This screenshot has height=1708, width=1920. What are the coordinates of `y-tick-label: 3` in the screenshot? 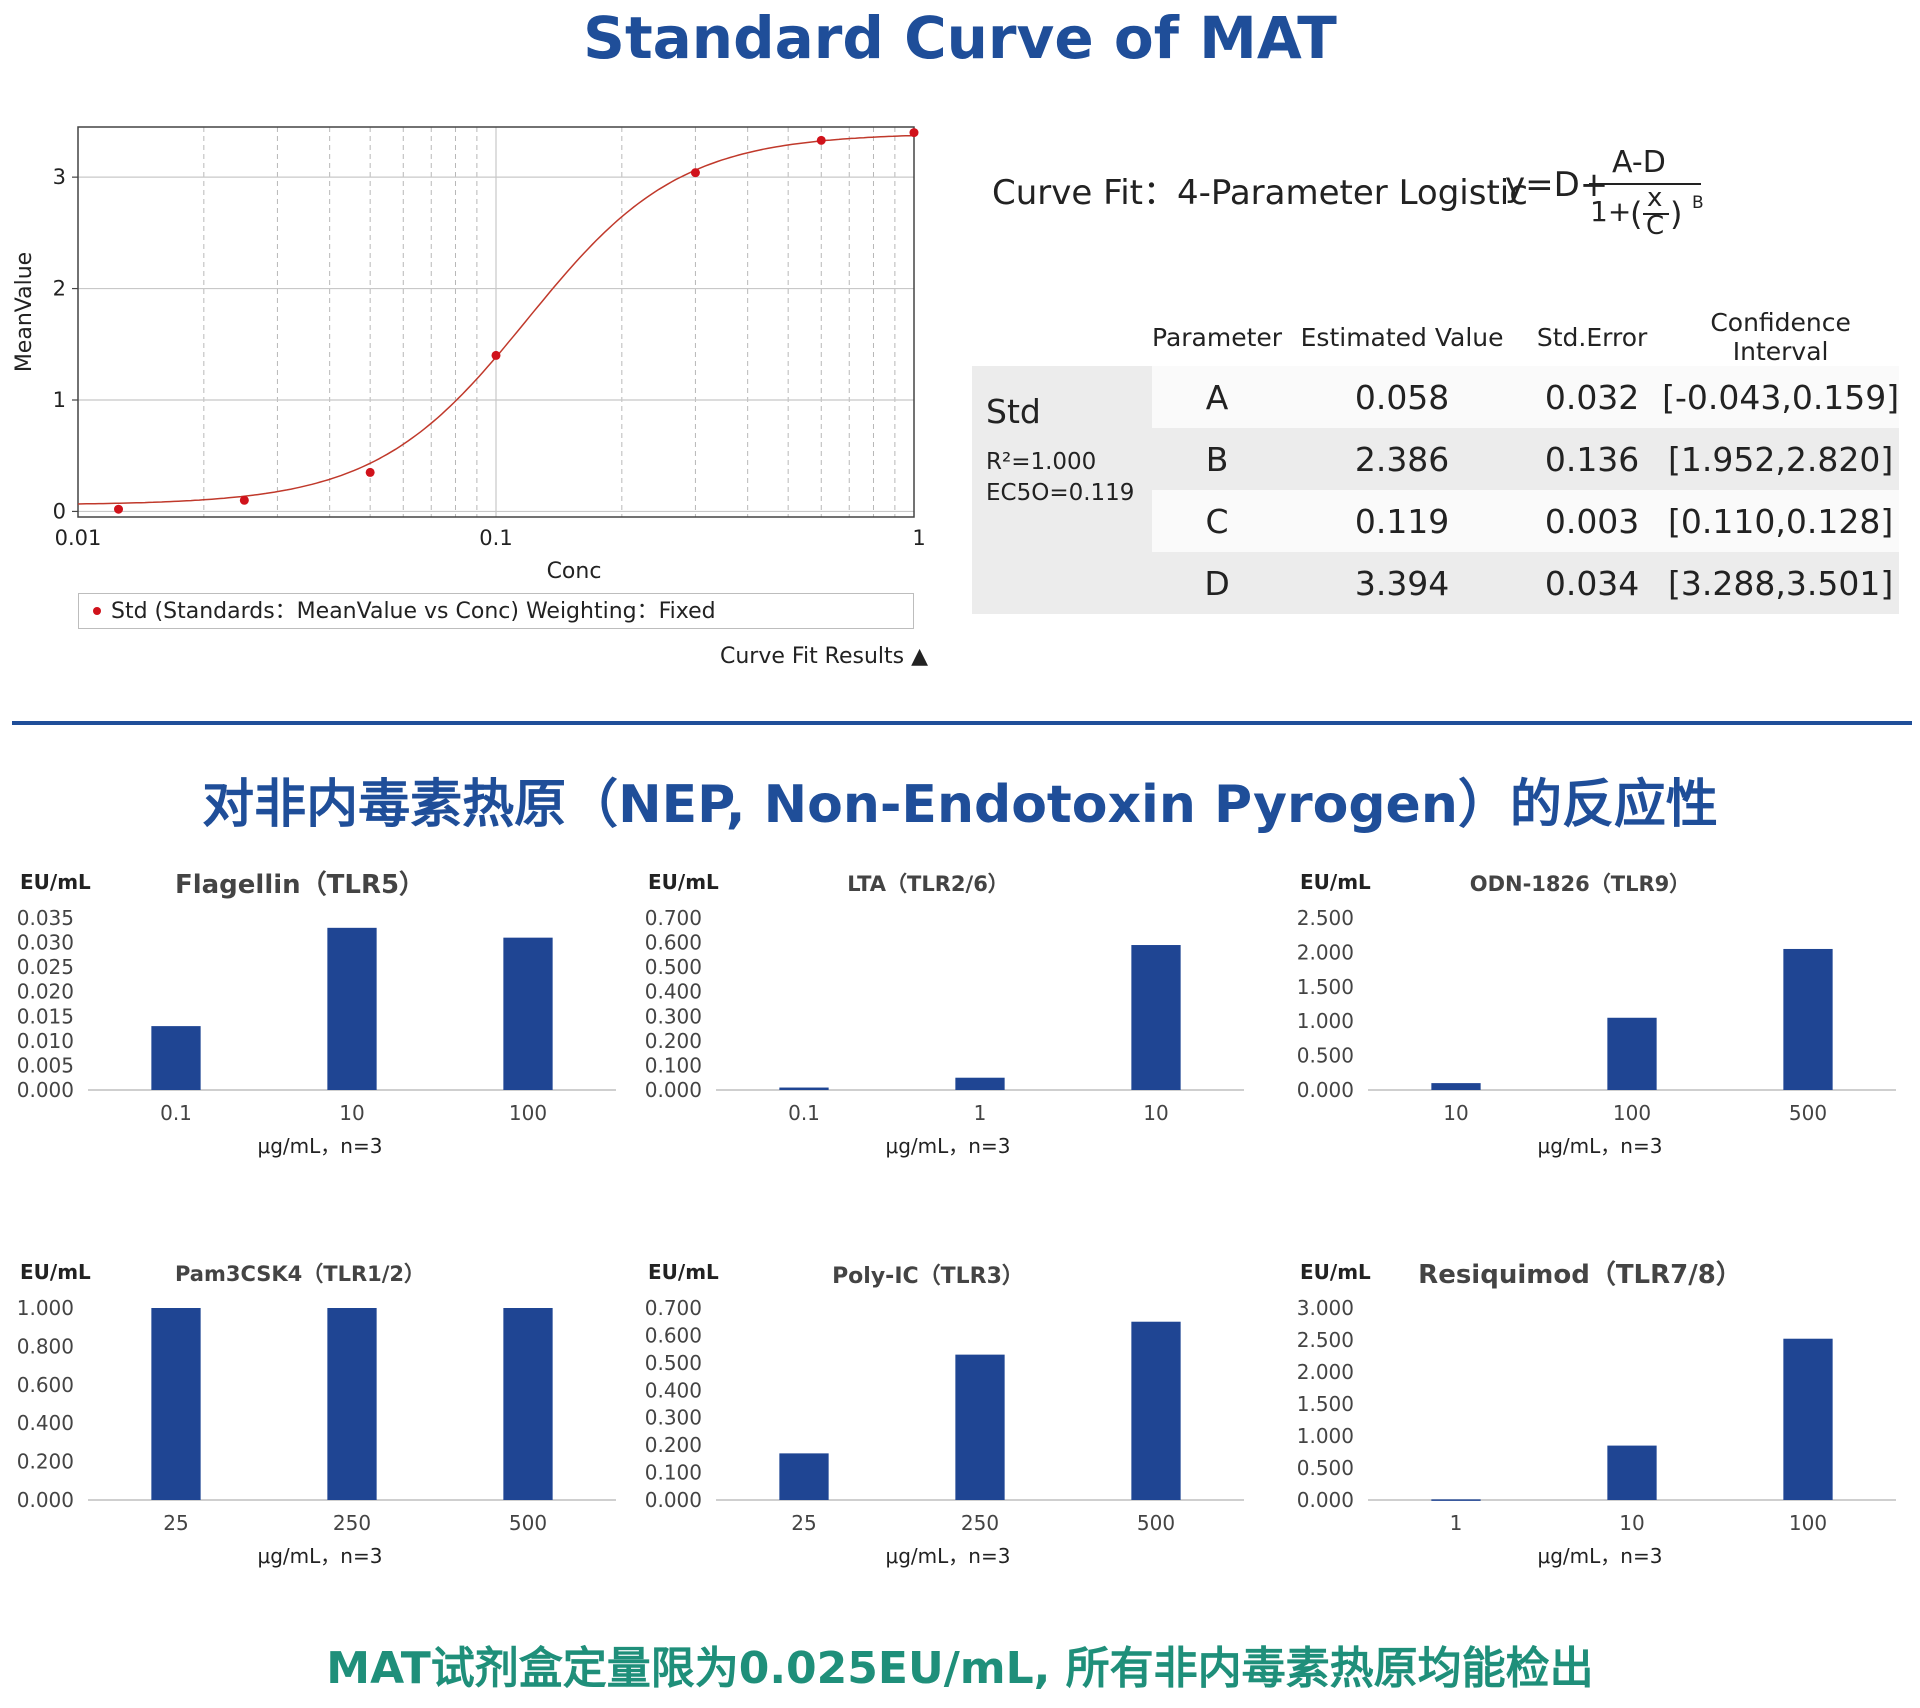 It's located at (59, 177).